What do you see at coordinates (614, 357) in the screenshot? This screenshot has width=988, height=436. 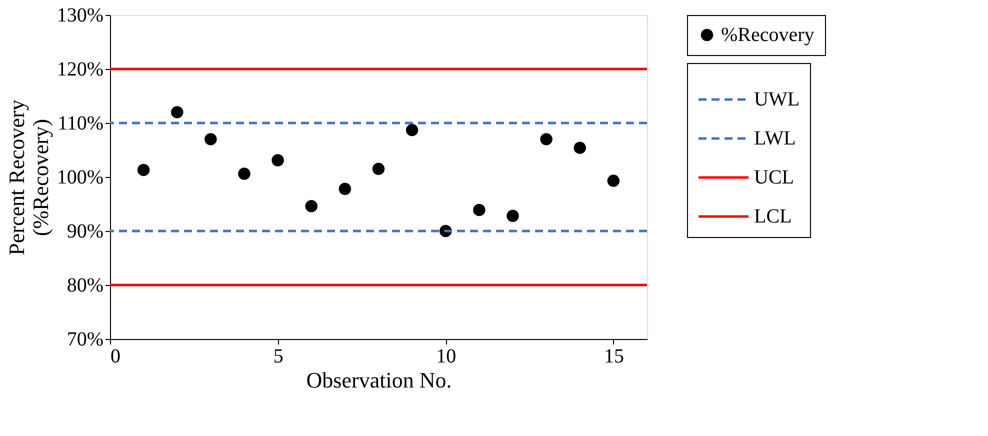 I see `x-tick-label: 15` at bounding box center [614, 357].